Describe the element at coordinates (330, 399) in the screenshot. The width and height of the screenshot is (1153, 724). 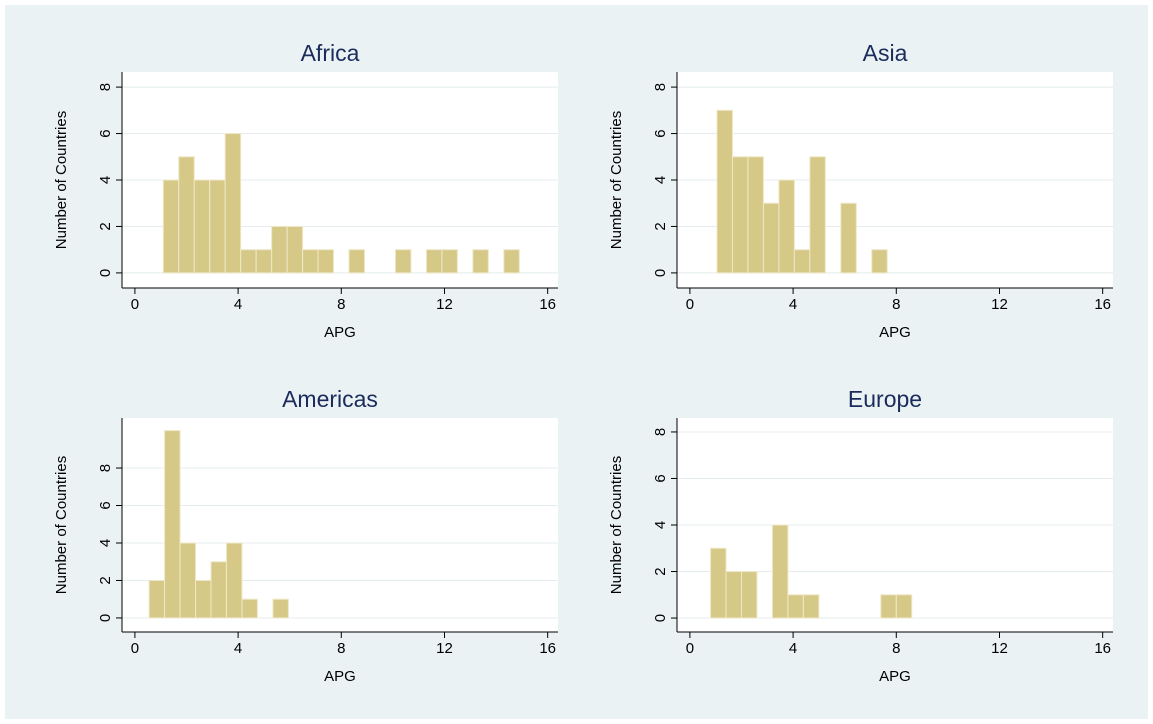
I see `panel-title: Americas` at that location.